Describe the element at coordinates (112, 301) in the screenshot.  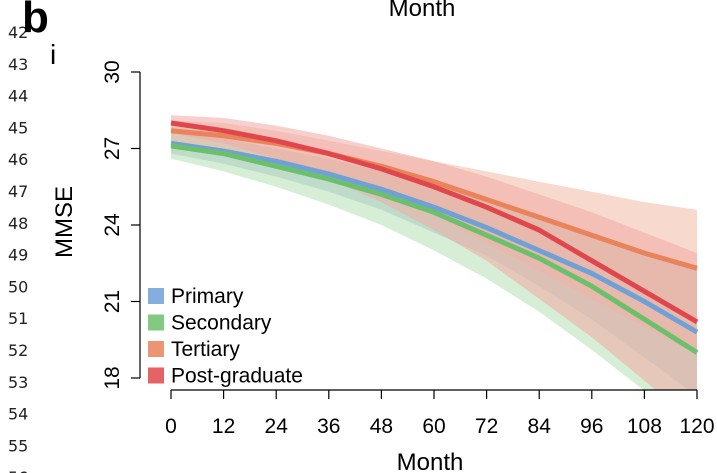
I see `y-tick-label: 21` at that location.